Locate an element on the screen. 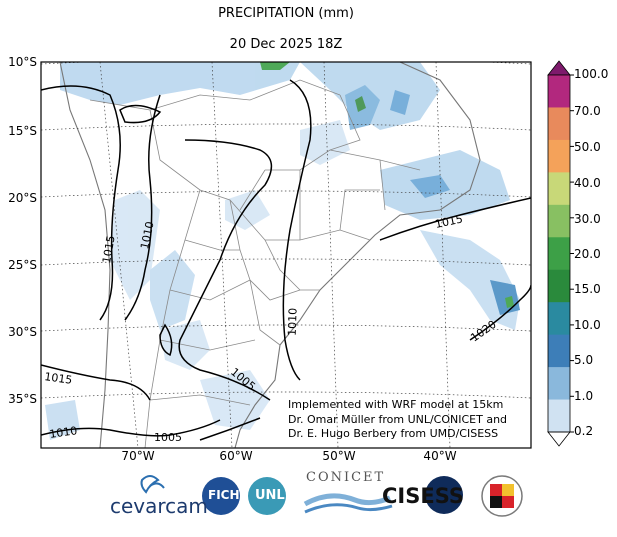 The image size is (617, 537). credit-line: Dr. Omar Müller from UNL/CONICET and is located at coordinates (398, 419).